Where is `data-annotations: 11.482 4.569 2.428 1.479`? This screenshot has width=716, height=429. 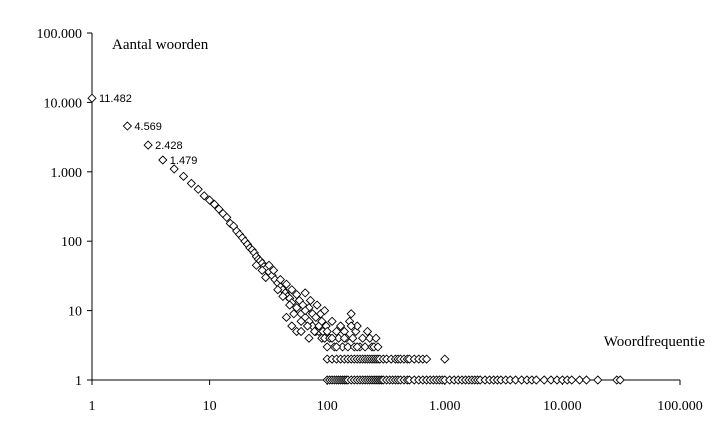
data-annotations: 11.482 4.569 2.428 1.479 is located at coordinates (148, 130).